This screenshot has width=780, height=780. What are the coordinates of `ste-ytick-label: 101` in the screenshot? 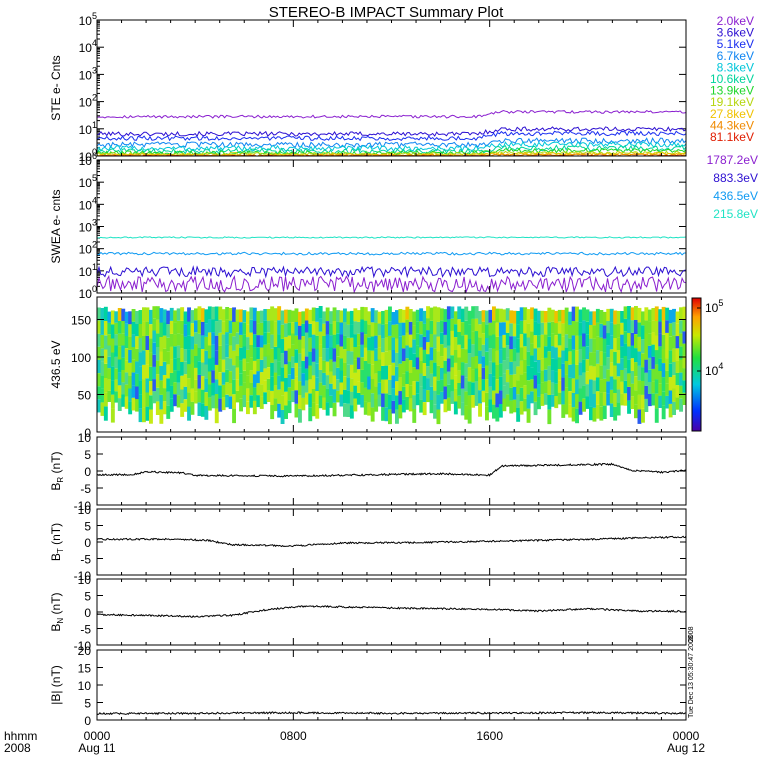 It's located at (88, 128).